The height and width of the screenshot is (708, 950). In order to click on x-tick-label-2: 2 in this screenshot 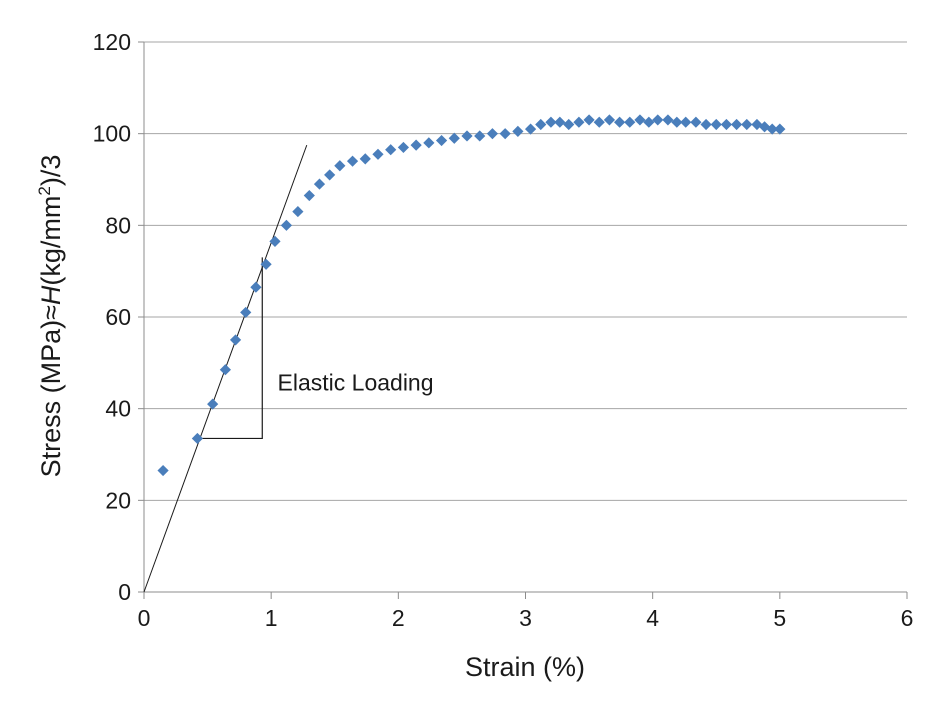, I will do `click(398, 618)`.